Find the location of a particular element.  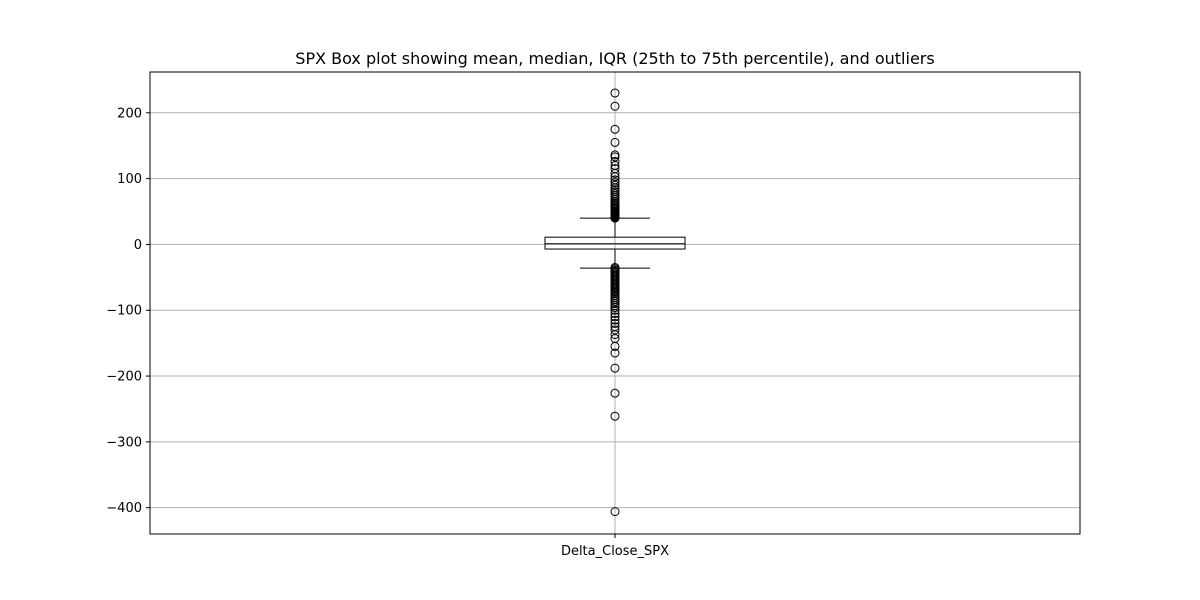

y-tick-label: 200 is located at coordinates (129, 113).